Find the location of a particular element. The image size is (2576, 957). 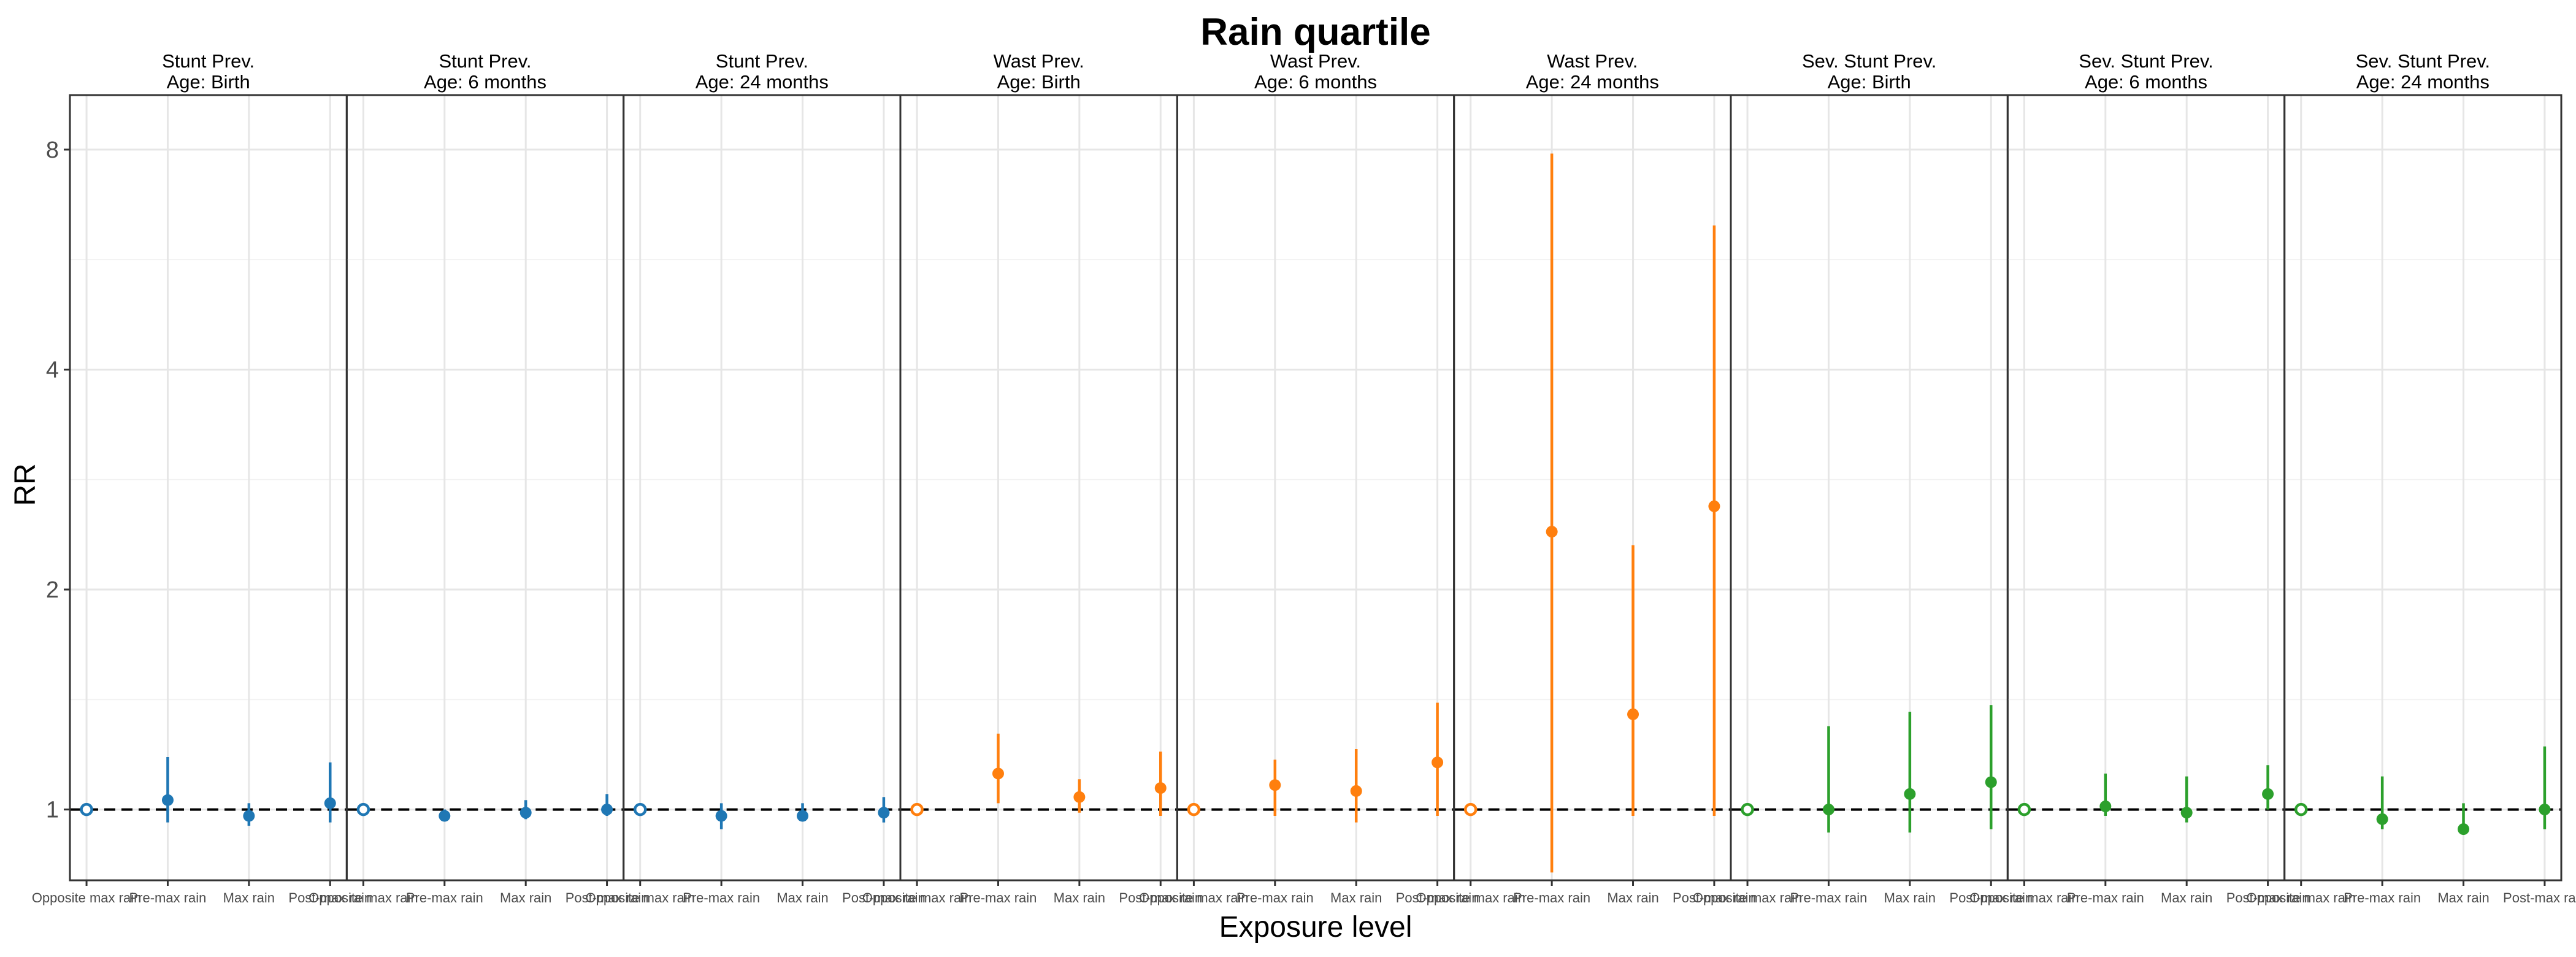

chart-title: Rain quartile is located at coordinates (1315, 32).